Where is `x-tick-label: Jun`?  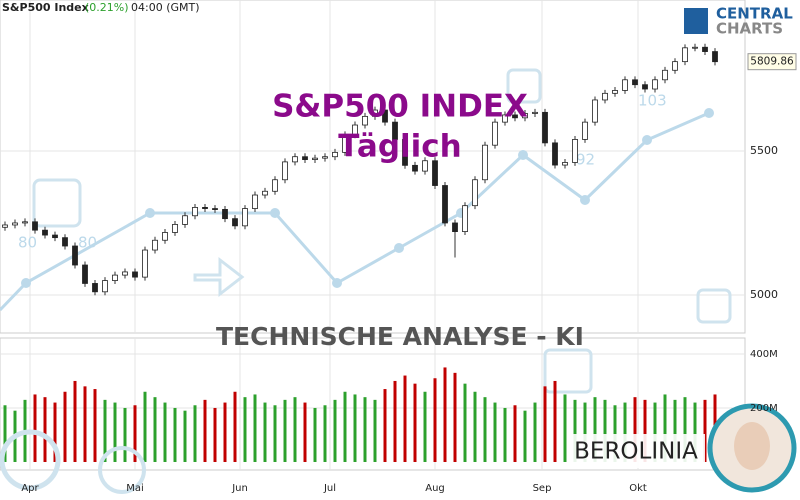 x-tick-label: Jun is located at coordinates (239, 488).